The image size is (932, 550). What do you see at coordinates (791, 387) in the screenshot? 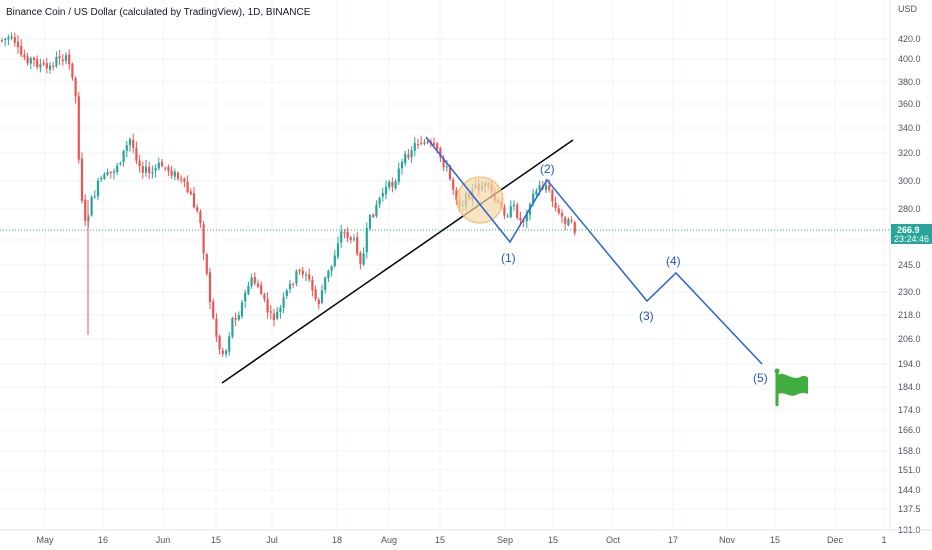
I see `green-flag-icon` at bounding box center [791, 387].